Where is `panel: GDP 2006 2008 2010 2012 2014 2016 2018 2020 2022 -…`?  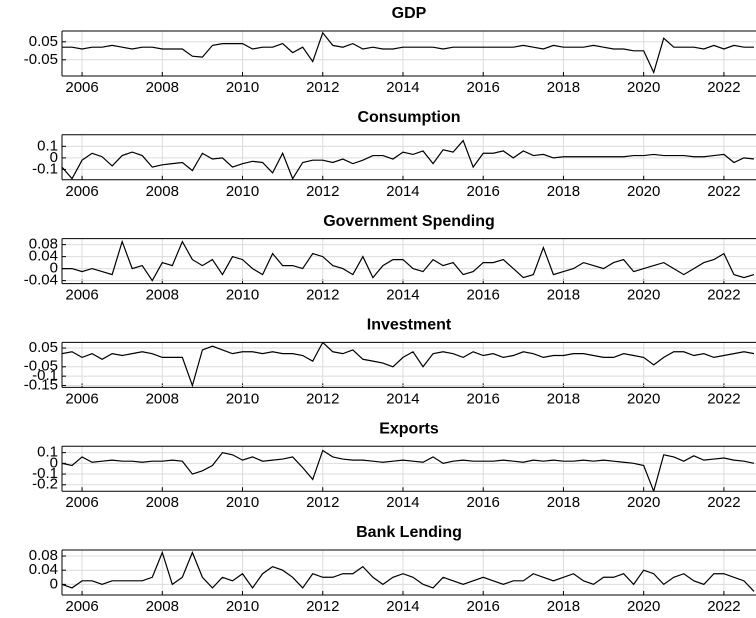
panel: GDP 2006 2008 2010 2012 2014 2016 2018 2020 2022 -… is located at coordinates (390, 50).